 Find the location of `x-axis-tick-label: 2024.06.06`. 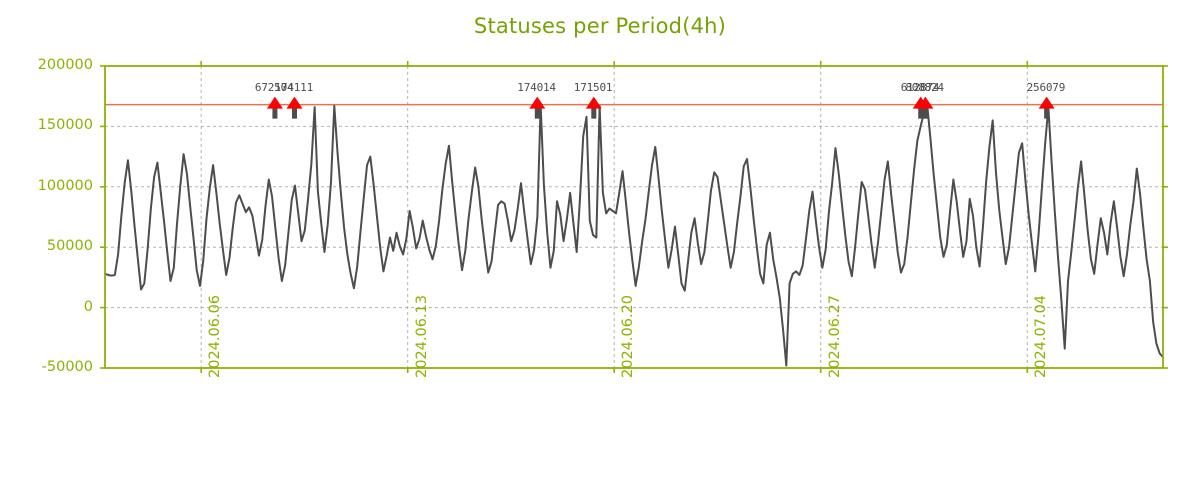

x-axis-tick-label: 2024.06.06 is located at coordinates (215, 336).